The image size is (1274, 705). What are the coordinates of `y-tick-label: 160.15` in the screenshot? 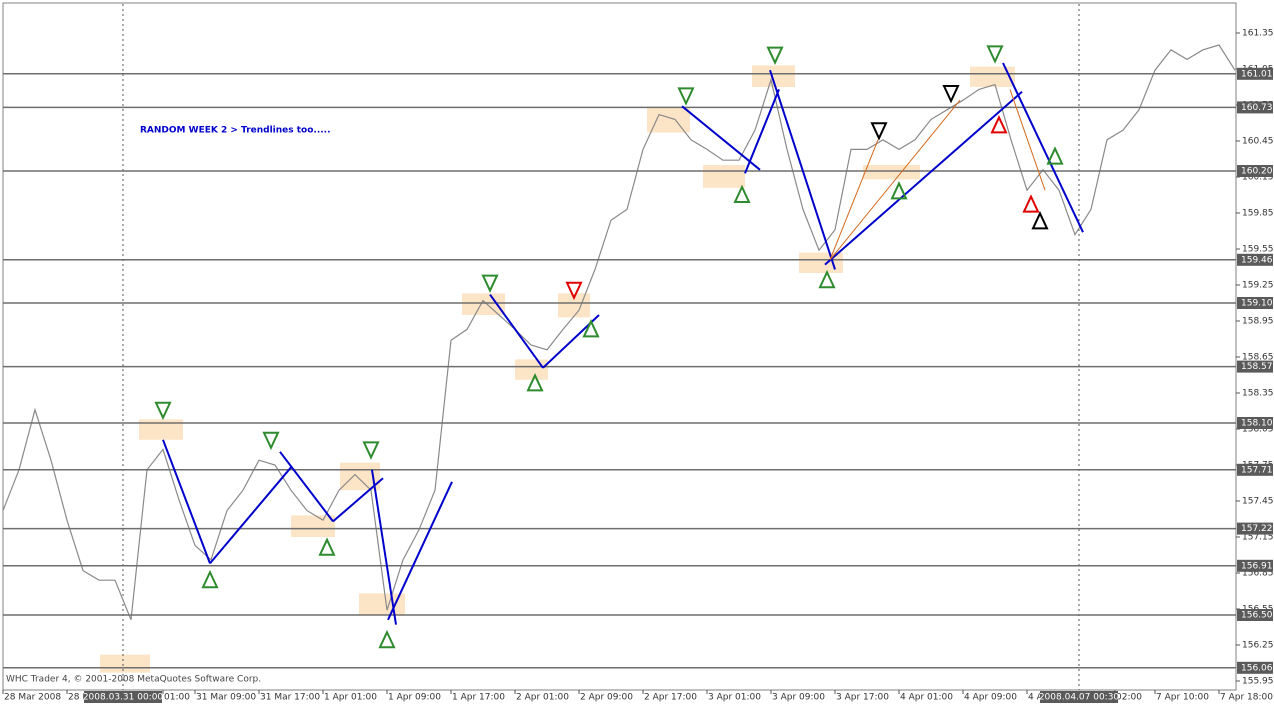 It's located at (1258, 178).